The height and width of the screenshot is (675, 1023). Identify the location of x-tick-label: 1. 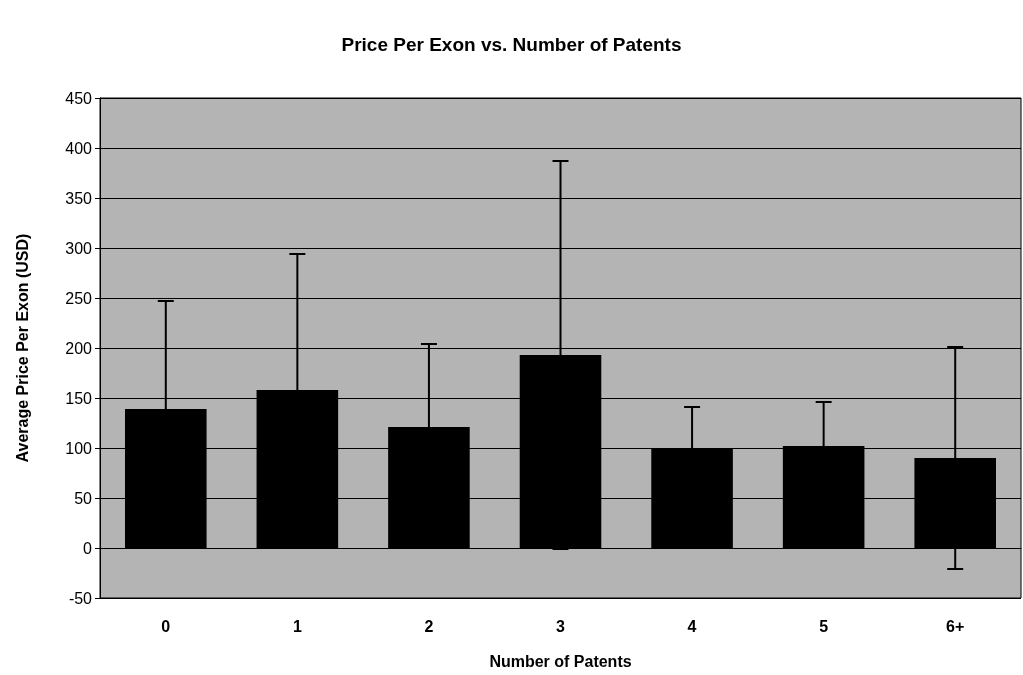
(297, 626).